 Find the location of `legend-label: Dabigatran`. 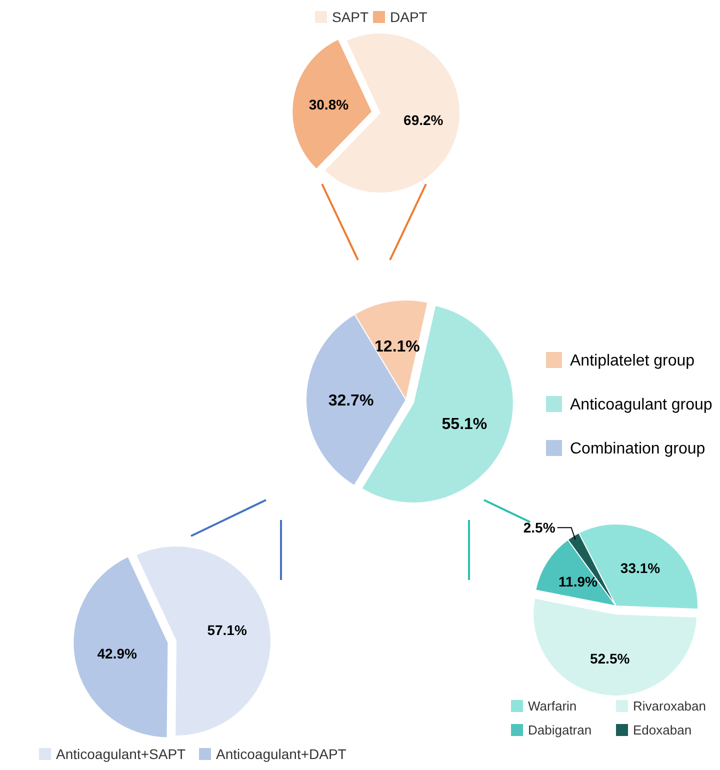

legend-label: Dabigatran is located at coordinates (560, 730).